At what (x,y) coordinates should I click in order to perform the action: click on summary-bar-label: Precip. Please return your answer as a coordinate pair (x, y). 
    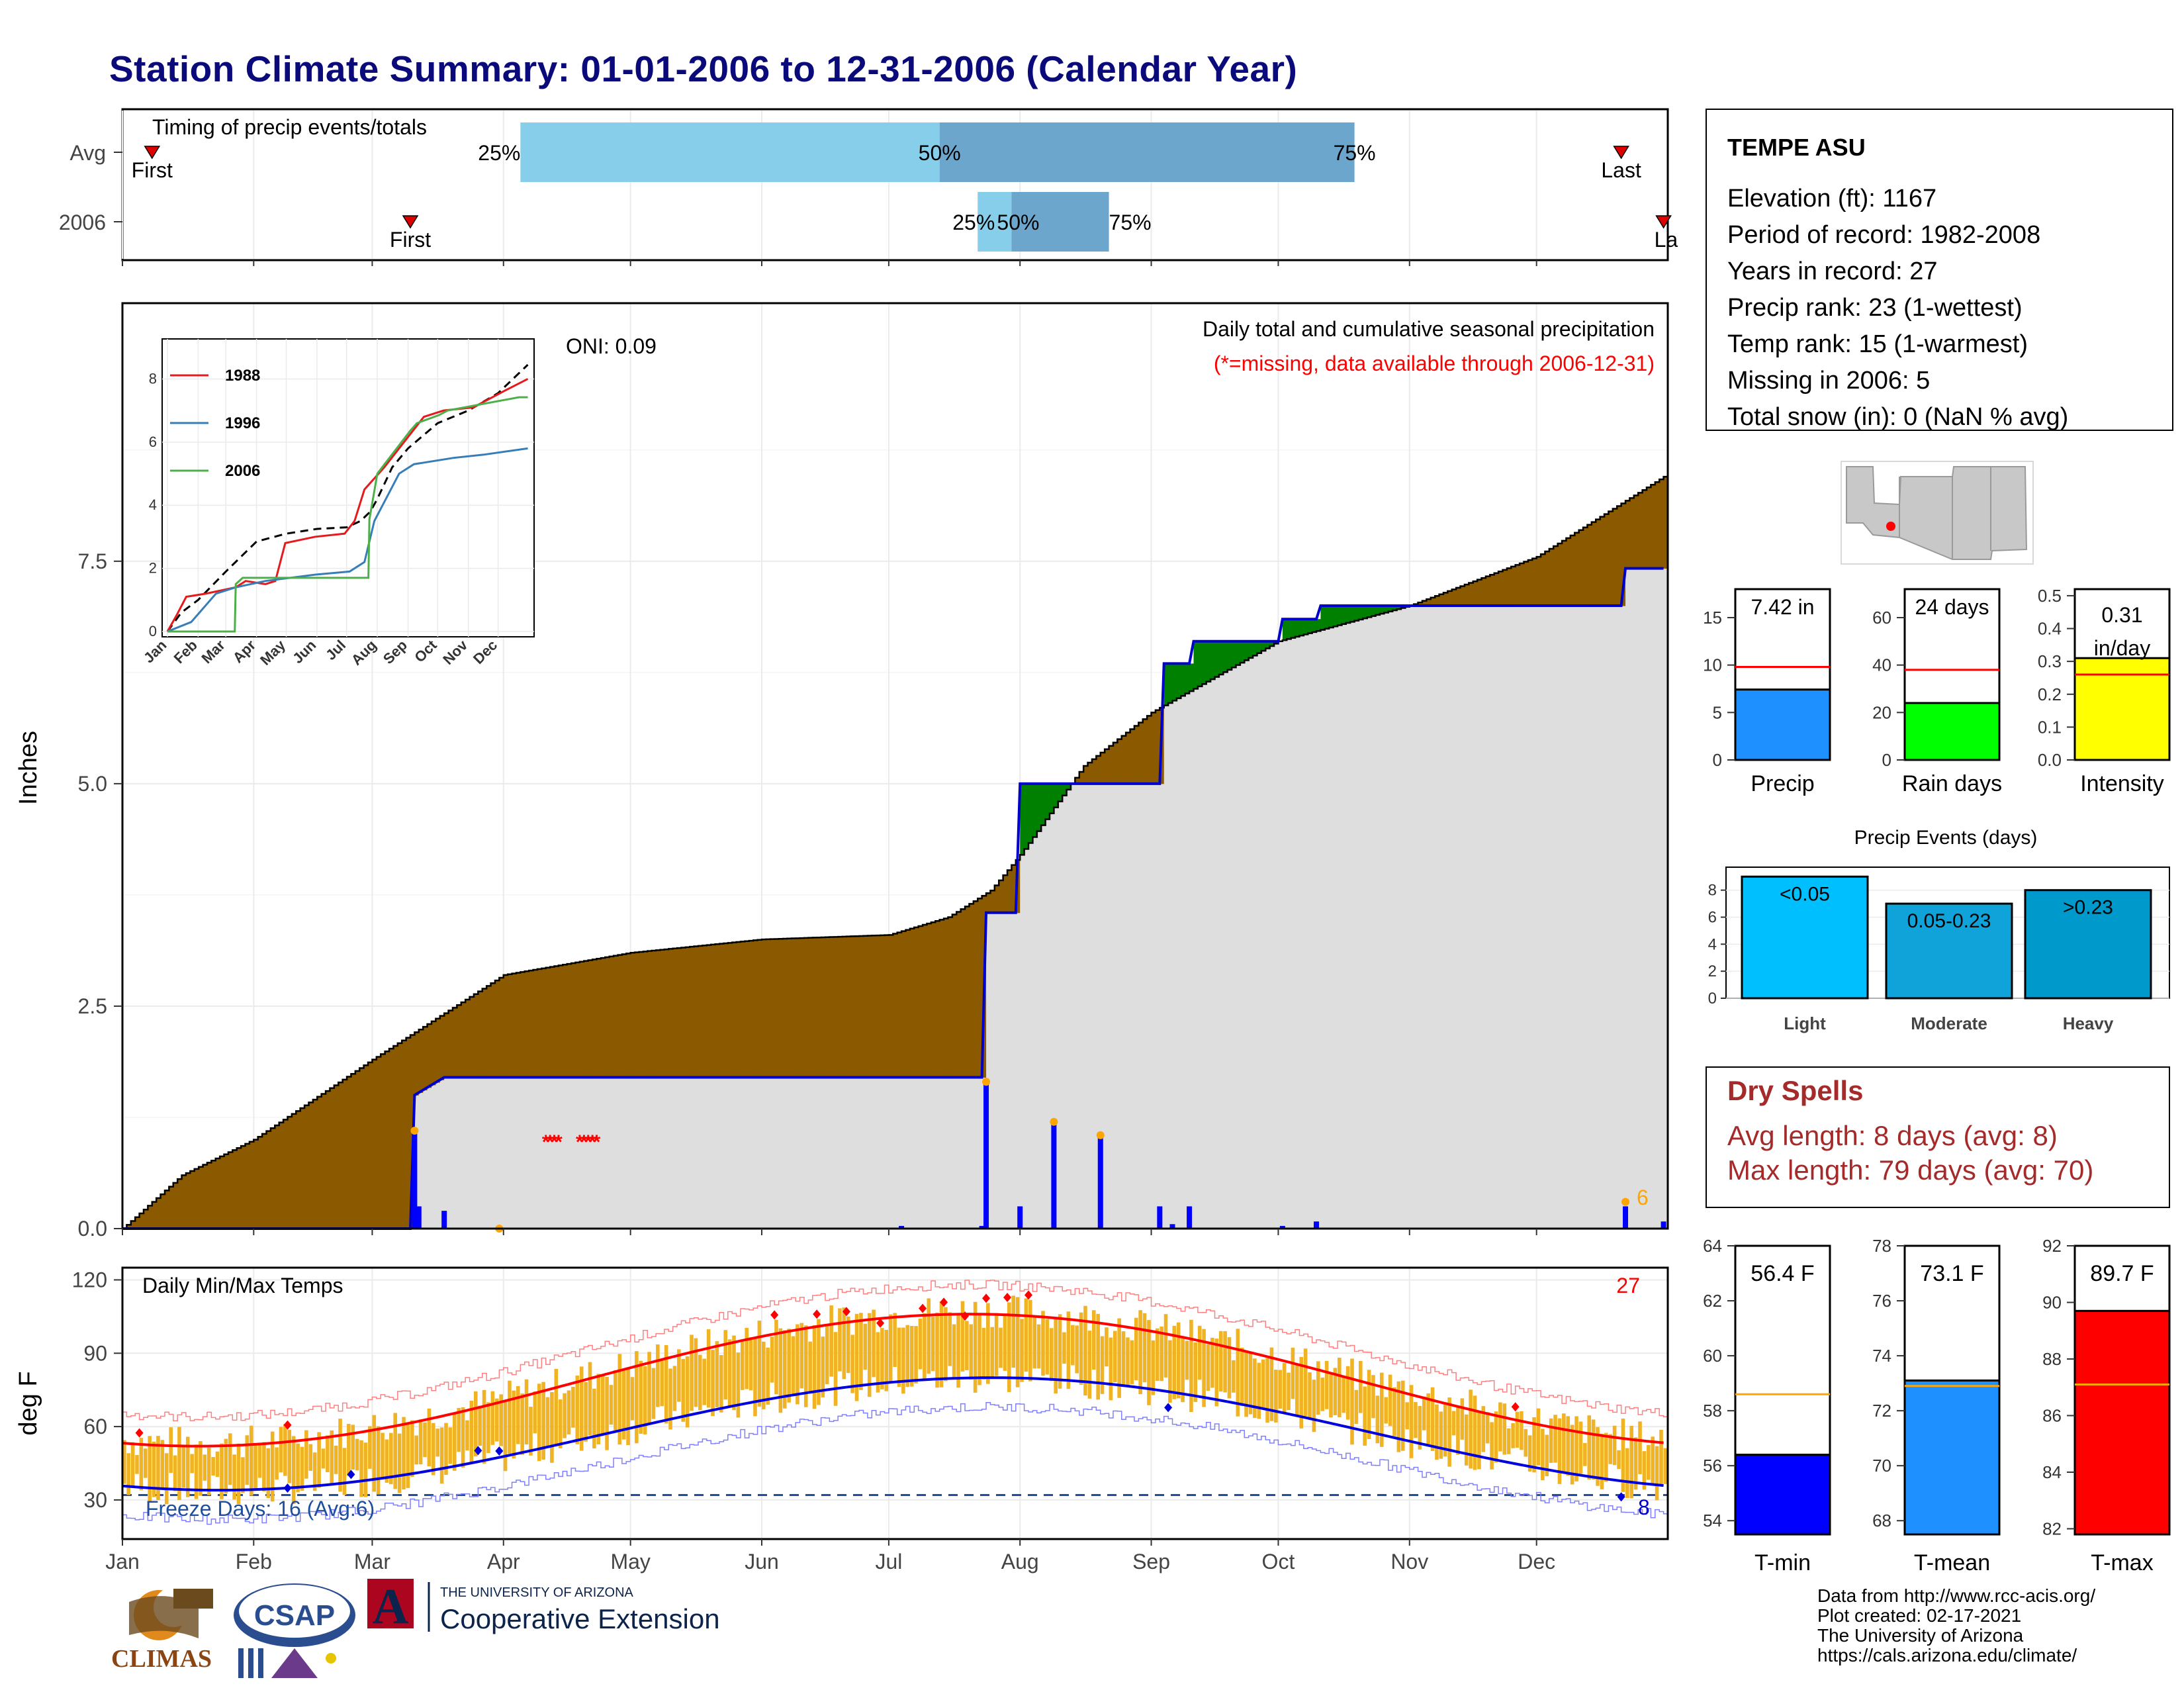
    Looking at the image, I should click on (1783, 783).